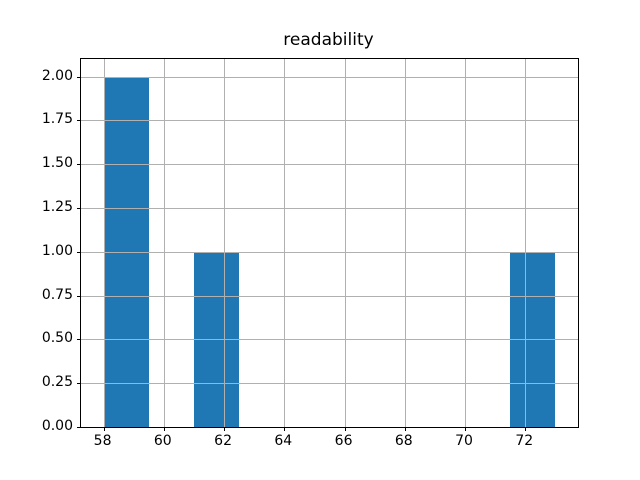 The image size is (640, 480). What do you see at coordinates (403, 441) in the screenshot?
I see `x-tick-label: 68` at bounding box center [403, 441].